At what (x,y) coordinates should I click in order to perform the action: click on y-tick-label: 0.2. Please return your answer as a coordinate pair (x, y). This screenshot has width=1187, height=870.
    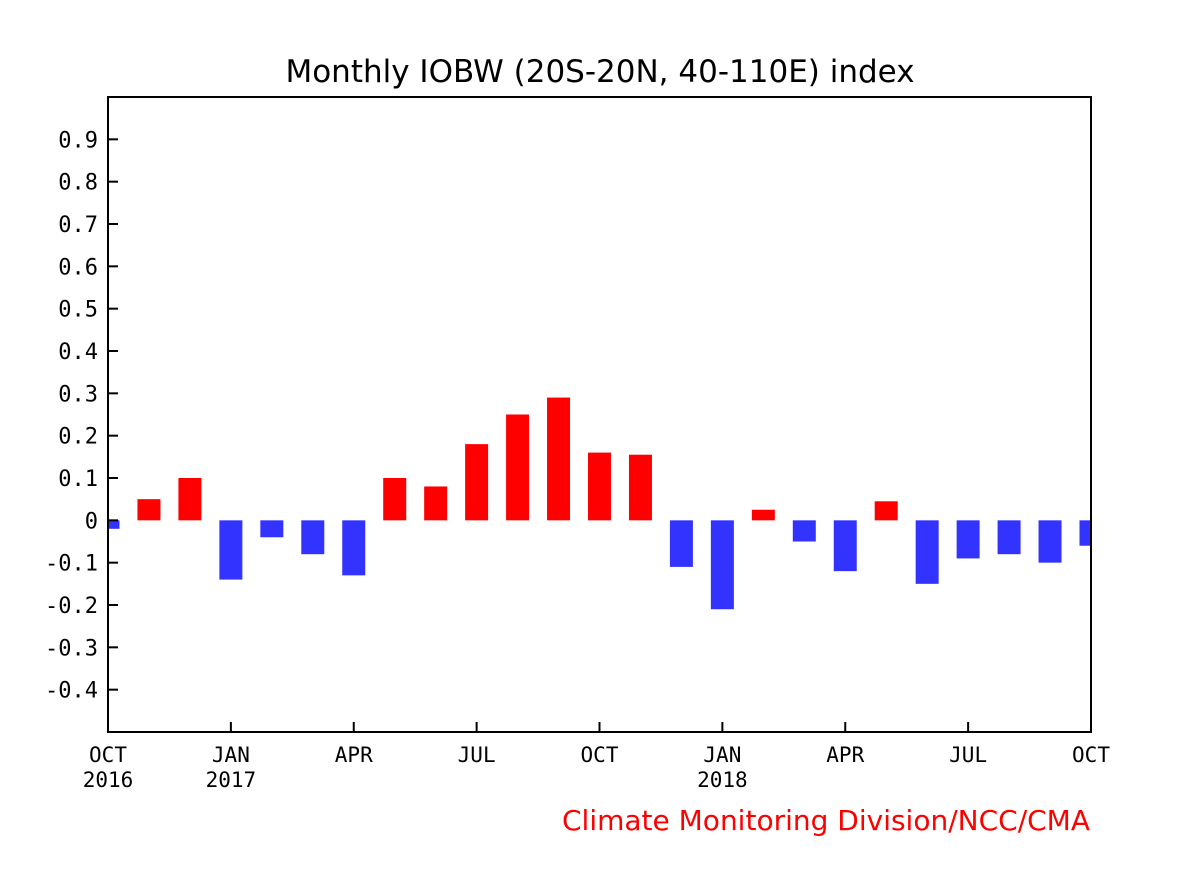
    Looking at the image, I should click on (78, 437).